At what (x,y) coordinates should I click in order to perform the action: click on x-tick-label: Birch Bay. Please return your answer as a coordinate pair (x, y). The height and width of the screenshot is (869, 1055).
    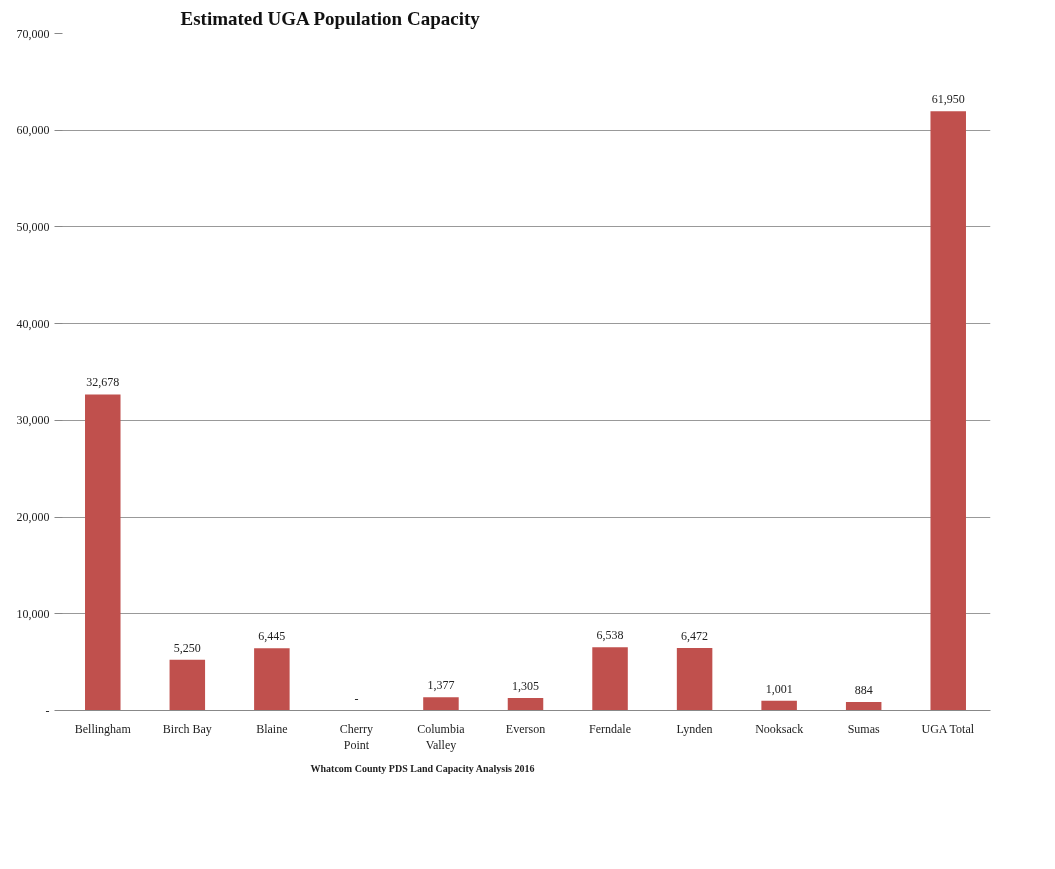
    Looking at the image, I should click on (187, 728).